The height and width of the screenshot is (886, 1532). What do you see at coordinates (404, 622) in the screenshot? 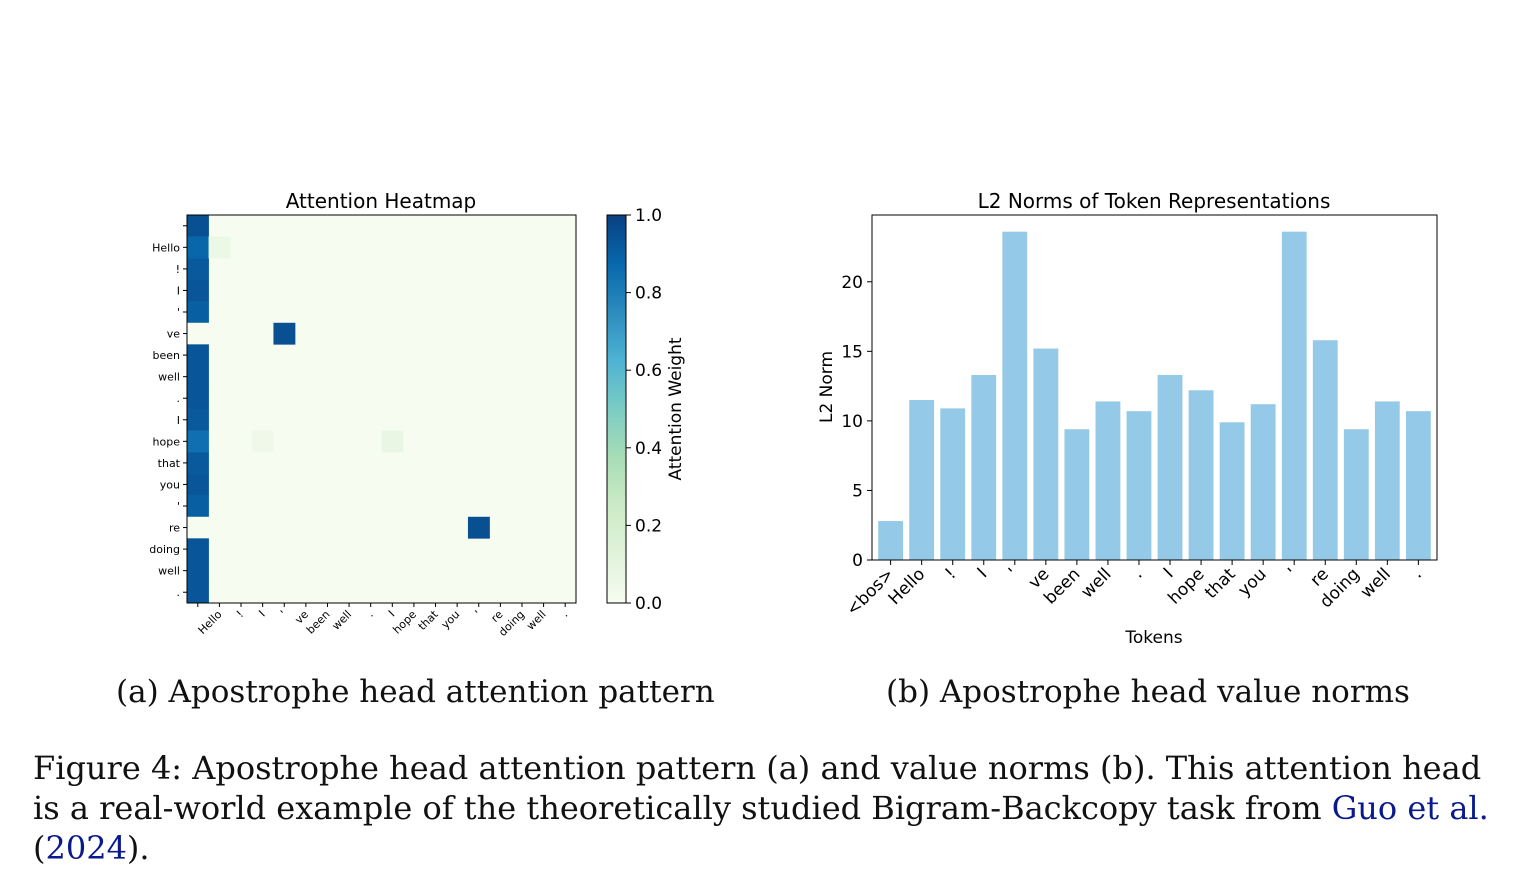
I see `heatmap-xtick-label: hope` at bounding box center [404, 622].